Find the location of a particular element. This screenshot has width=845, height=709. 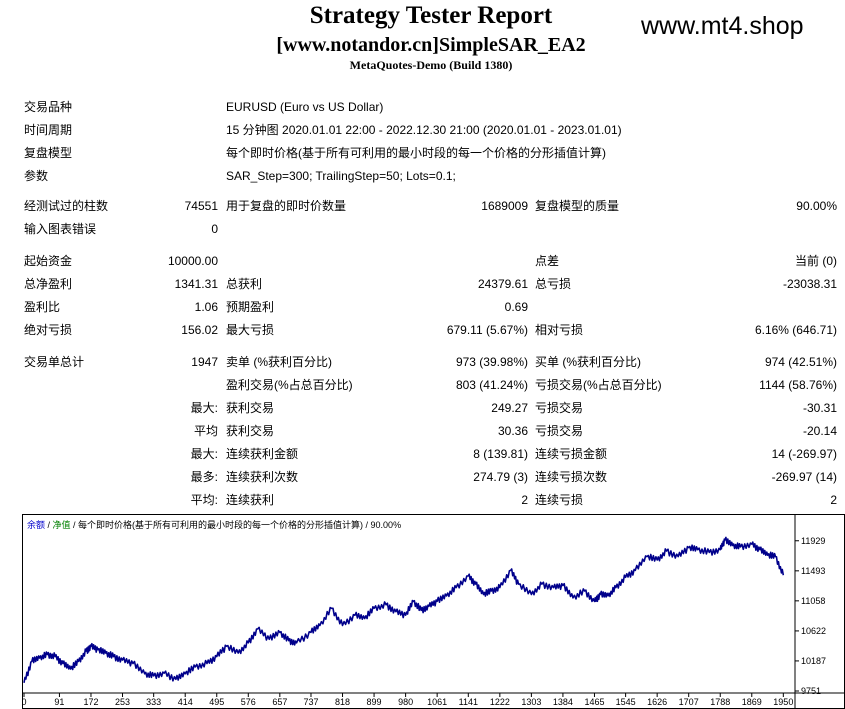

x-tick-label: 333 is located at coordinates (153, 702).